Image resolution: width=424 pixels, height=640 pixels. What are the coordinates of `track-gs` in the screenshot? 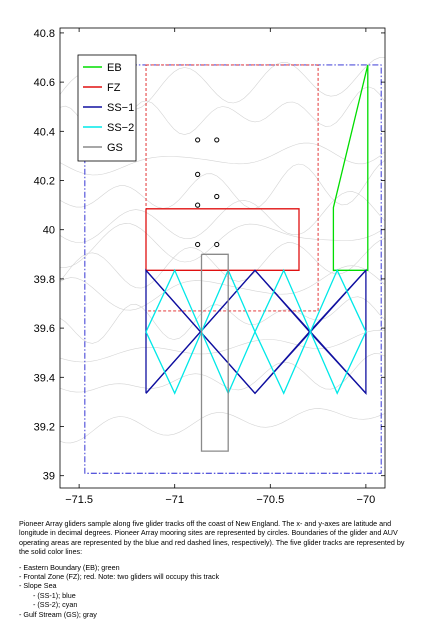 It's located at (214, 352).